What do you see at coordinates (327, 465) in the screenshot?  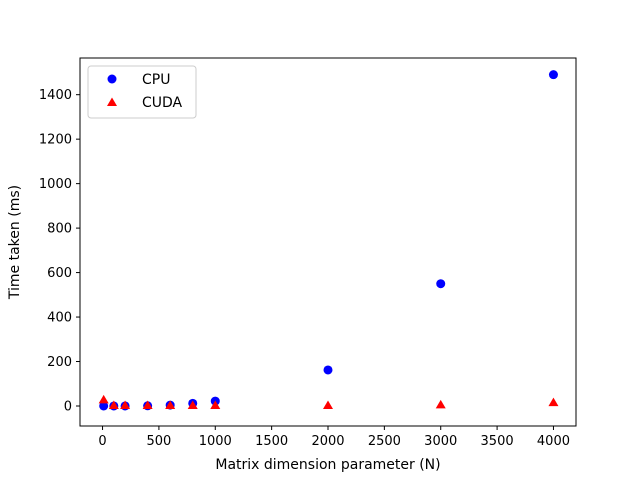 I see `x-axis-label: Matrix dimension parameter (N)` at bounding box center [327, 465].